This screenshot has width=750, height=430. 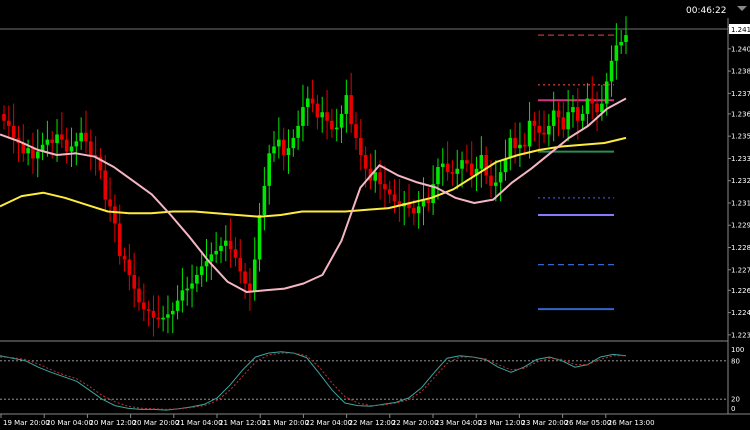 I want to click on stoch-tick-label: 100, so click(x=737, y=350).